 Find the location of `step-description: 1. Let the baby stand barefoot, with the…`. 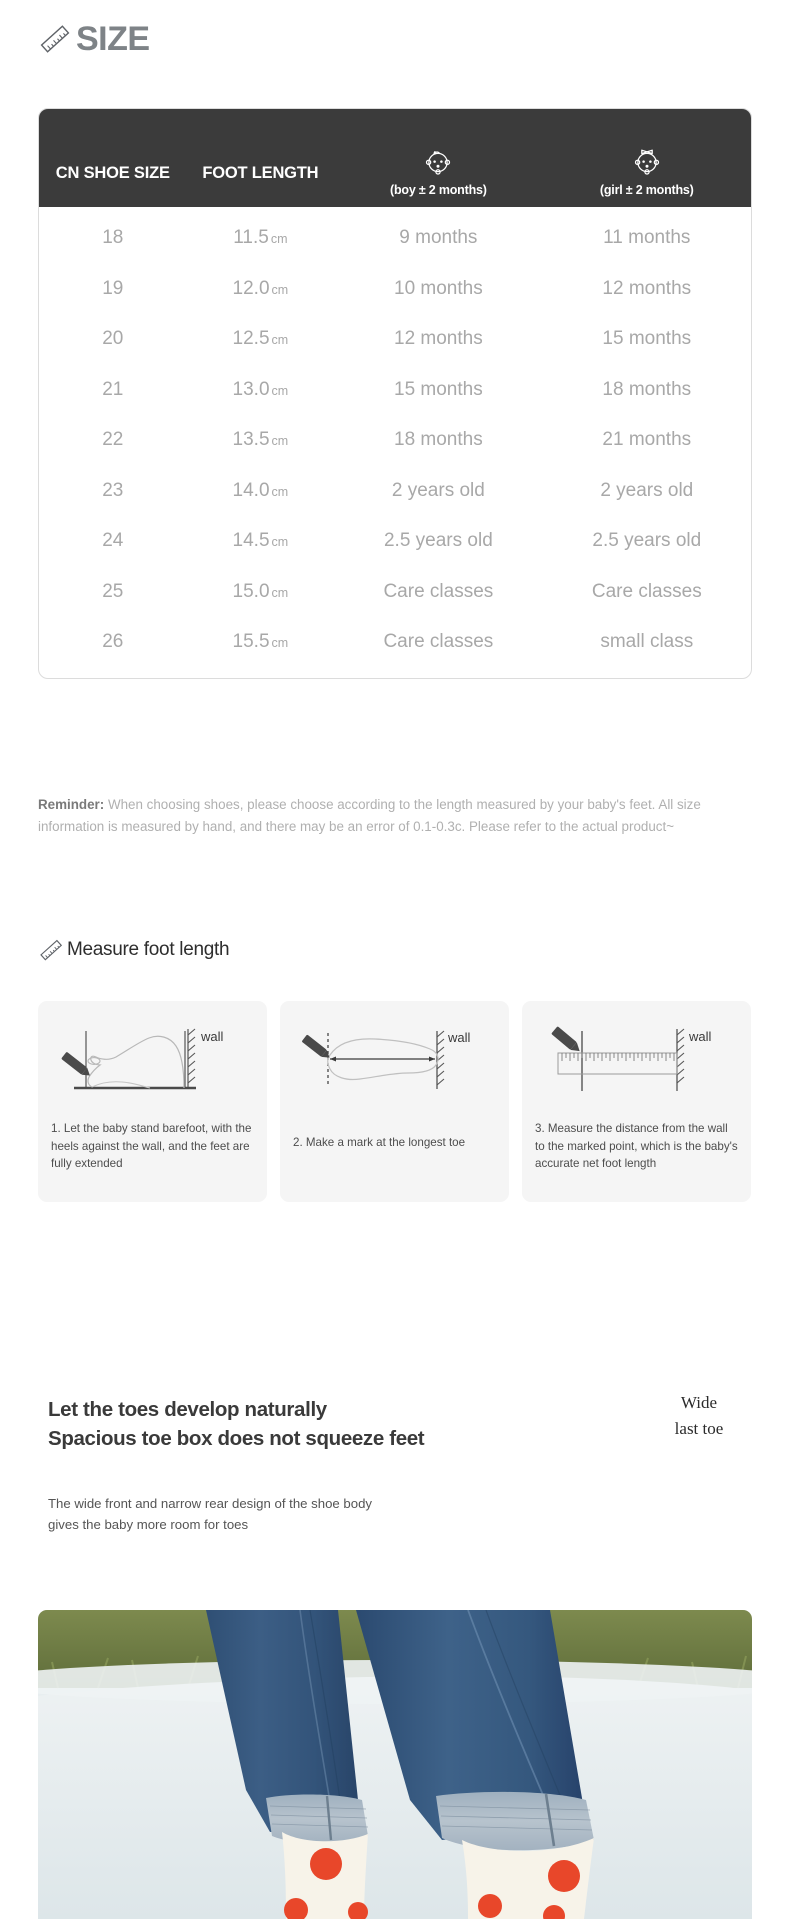

step-description: 1. Let the baby stand barefoot, with the… is located at coordinates (151, 1146).